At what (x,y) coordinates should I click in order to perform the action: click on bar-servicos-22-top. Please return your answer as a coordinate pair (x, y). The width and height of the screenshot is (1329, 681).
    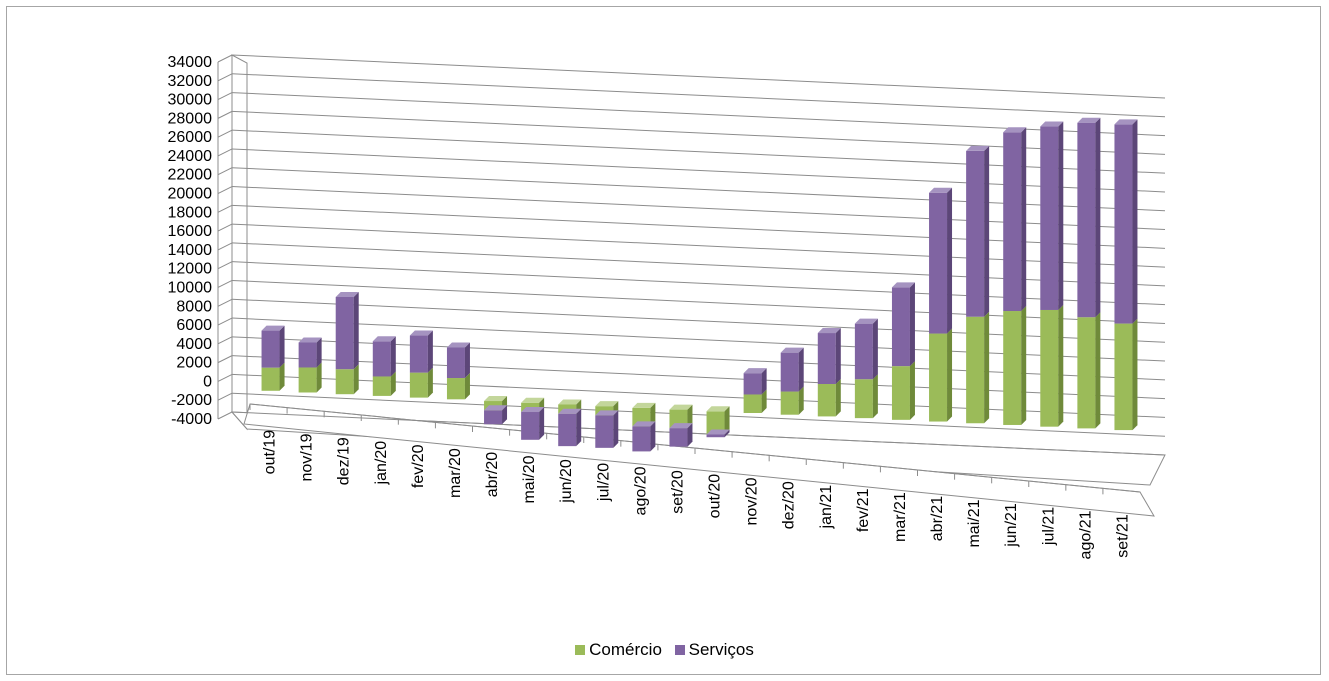
    Looking at the image, I should click on (1089, 120).